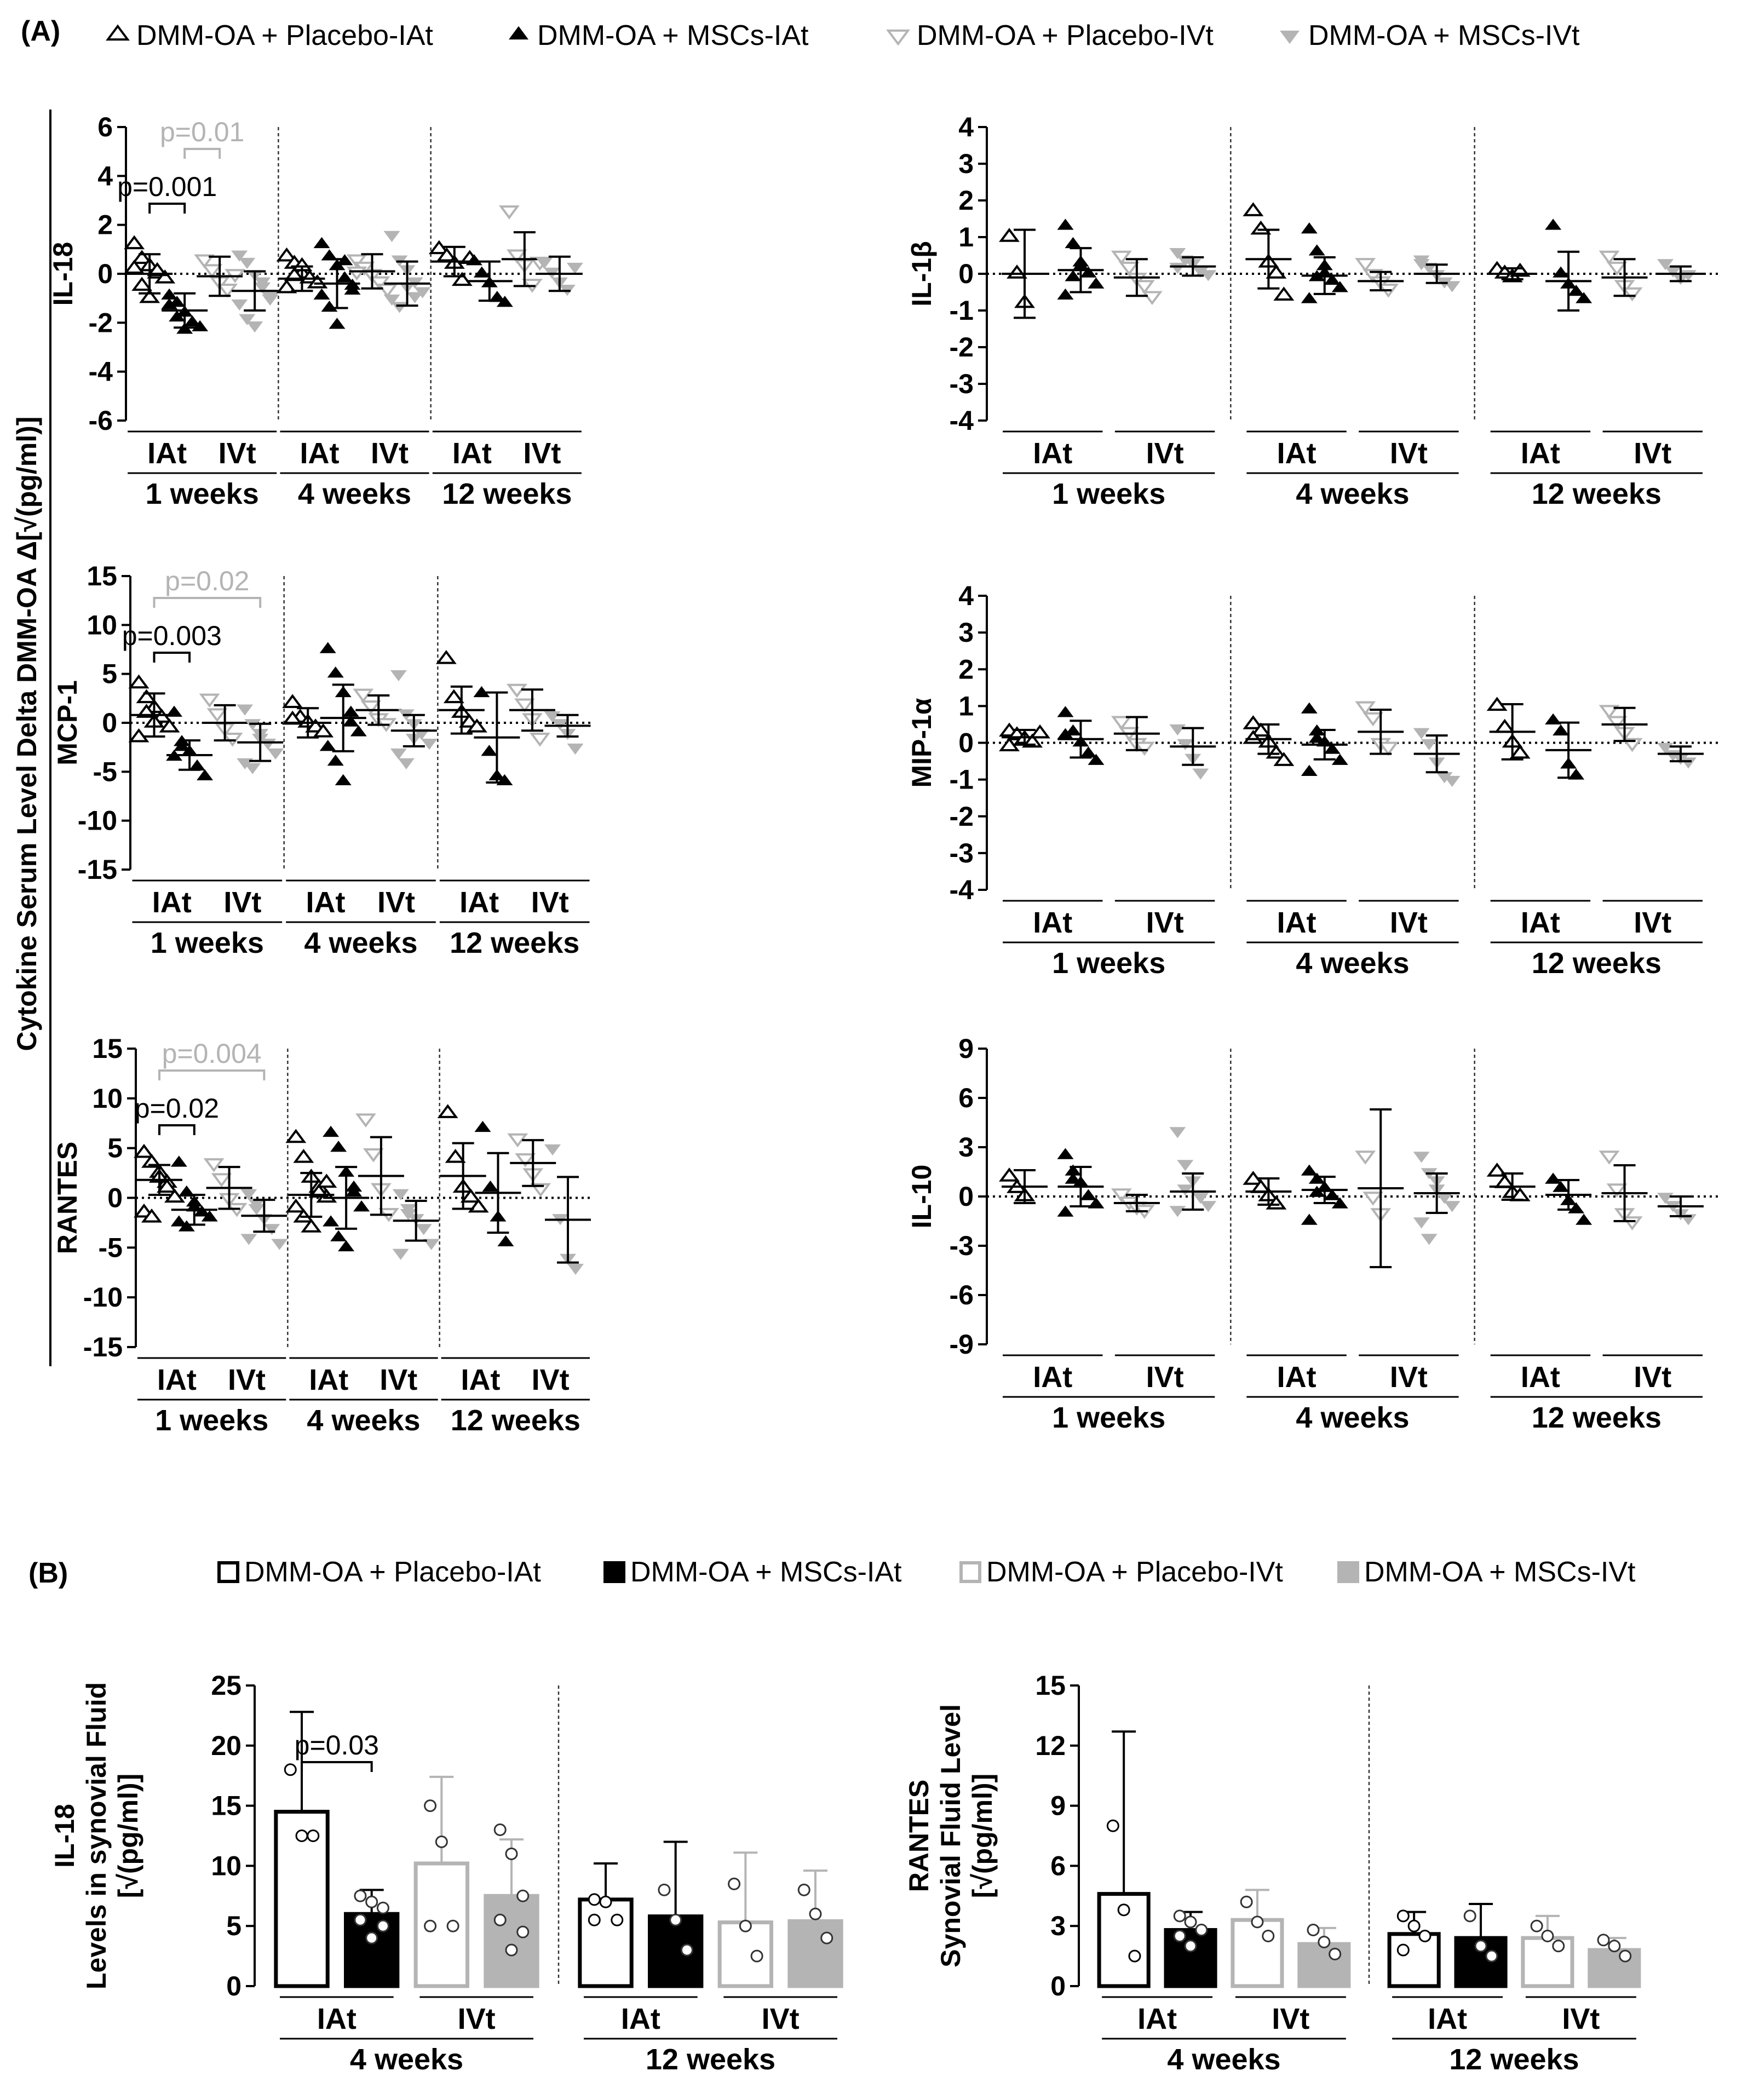 This screenshot has height=2100, width=1742. I want to click on timepoint-label: 12 weeks, so click(1596, 493).